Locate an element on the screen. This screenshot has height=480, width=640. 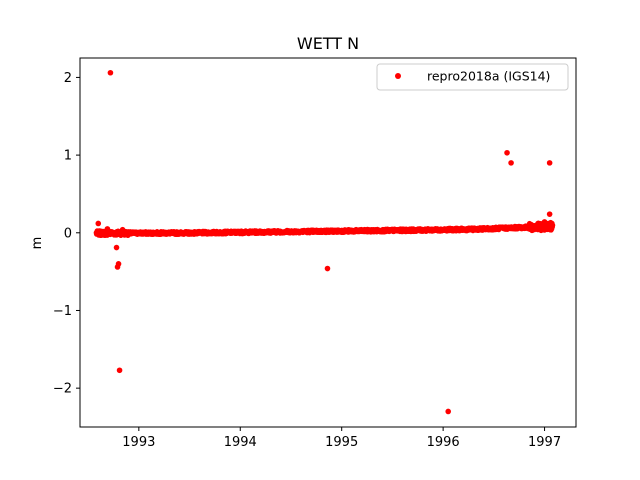
x-tick-label: 1994 is located at coordinates (240, 442).